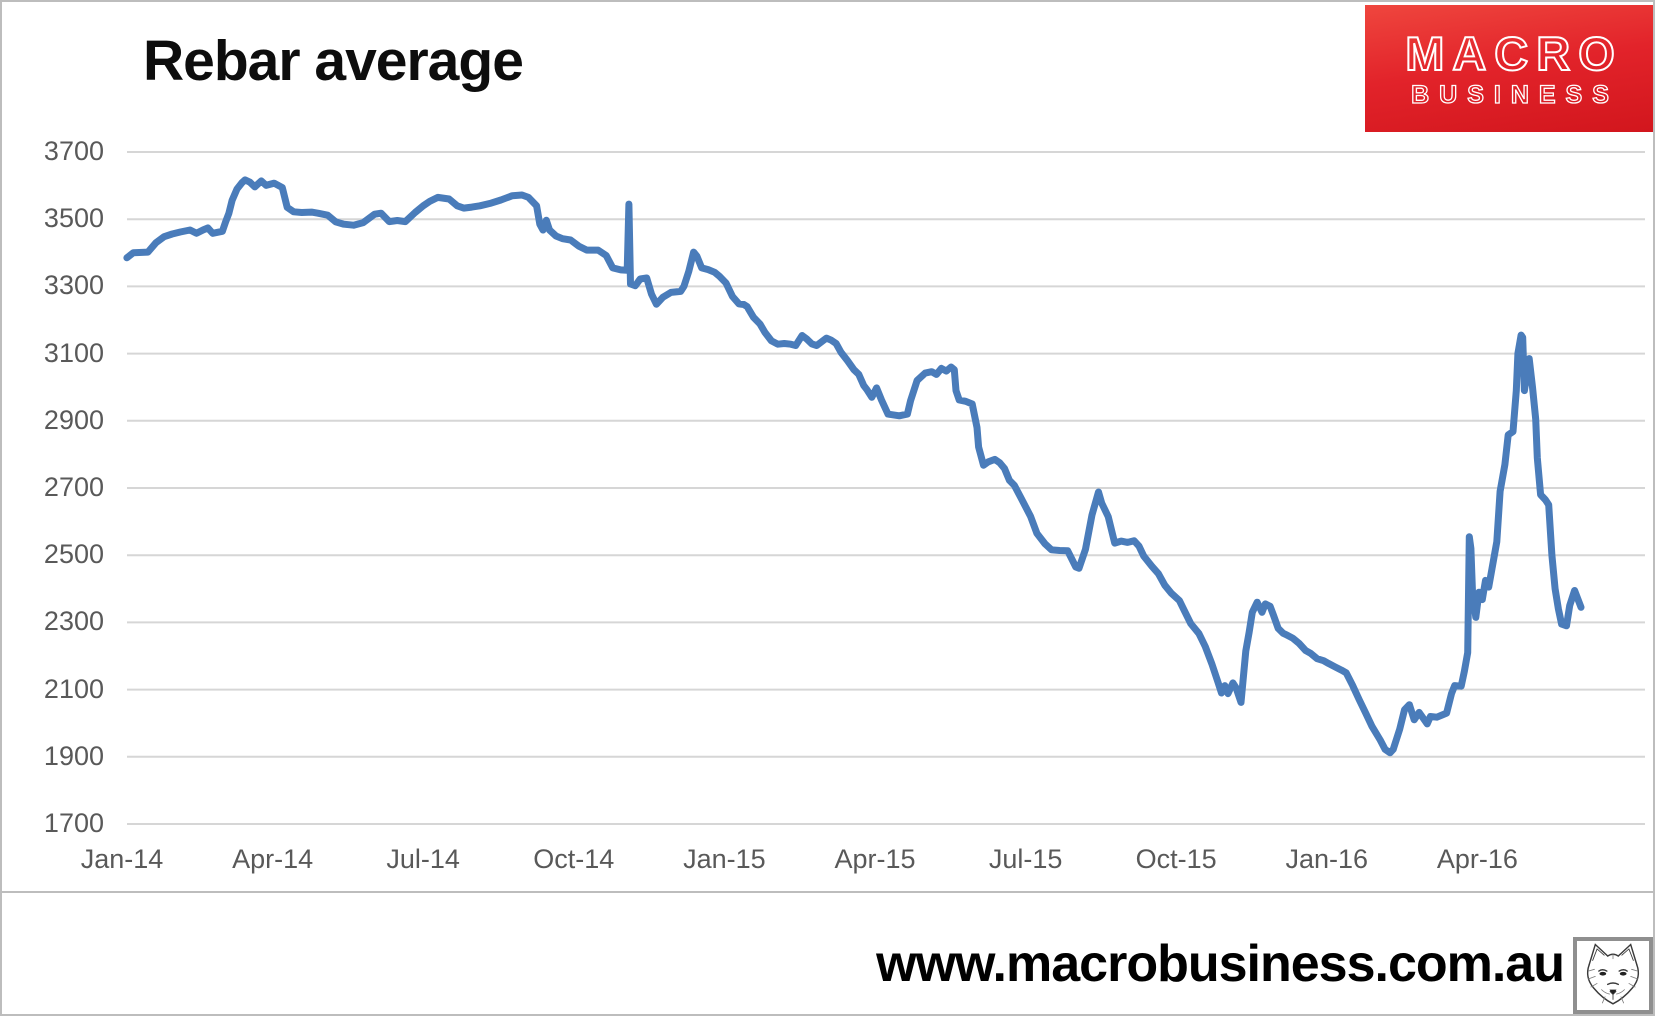 This screenshot has height=1016, width=1655. What do you see at coordinates (1327, 859) in the screenshot?
I see `x-axis-label: Jan-16` at bounding box center [1327, 859].